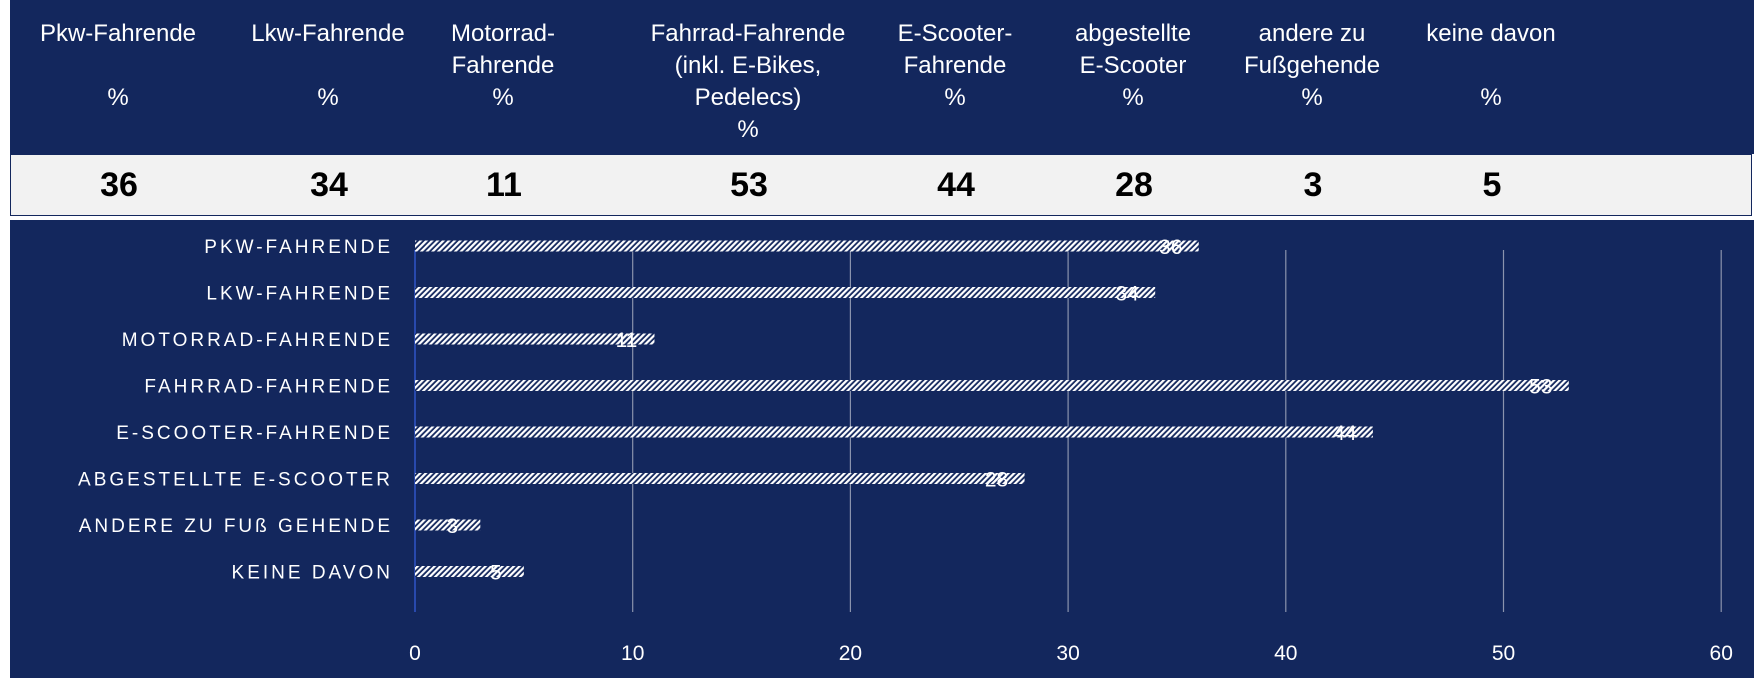  I want to click on category-label: PKW-FAHRENDE, so click(298, 247).